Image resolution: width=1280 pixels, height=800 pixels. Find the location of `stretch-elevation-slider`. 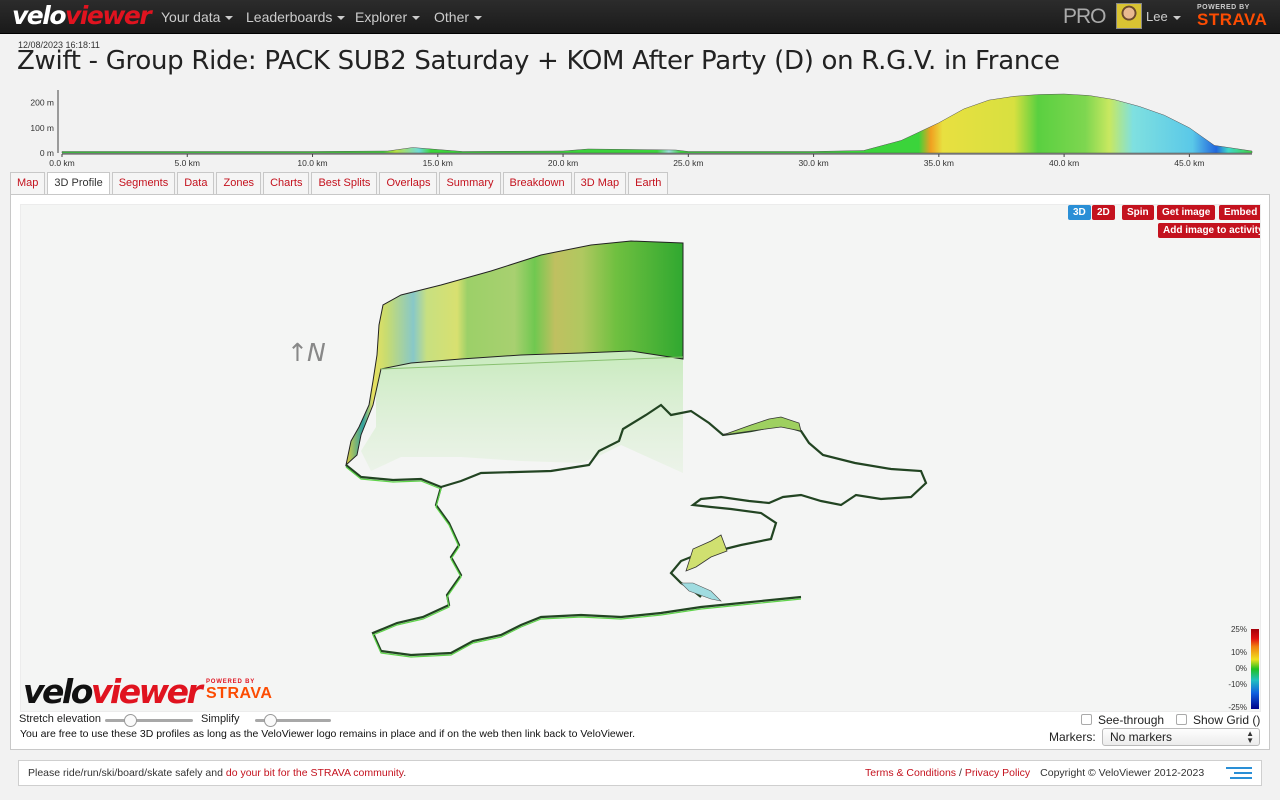

stretch-elevation-slider is located at coordinates (149, 720).